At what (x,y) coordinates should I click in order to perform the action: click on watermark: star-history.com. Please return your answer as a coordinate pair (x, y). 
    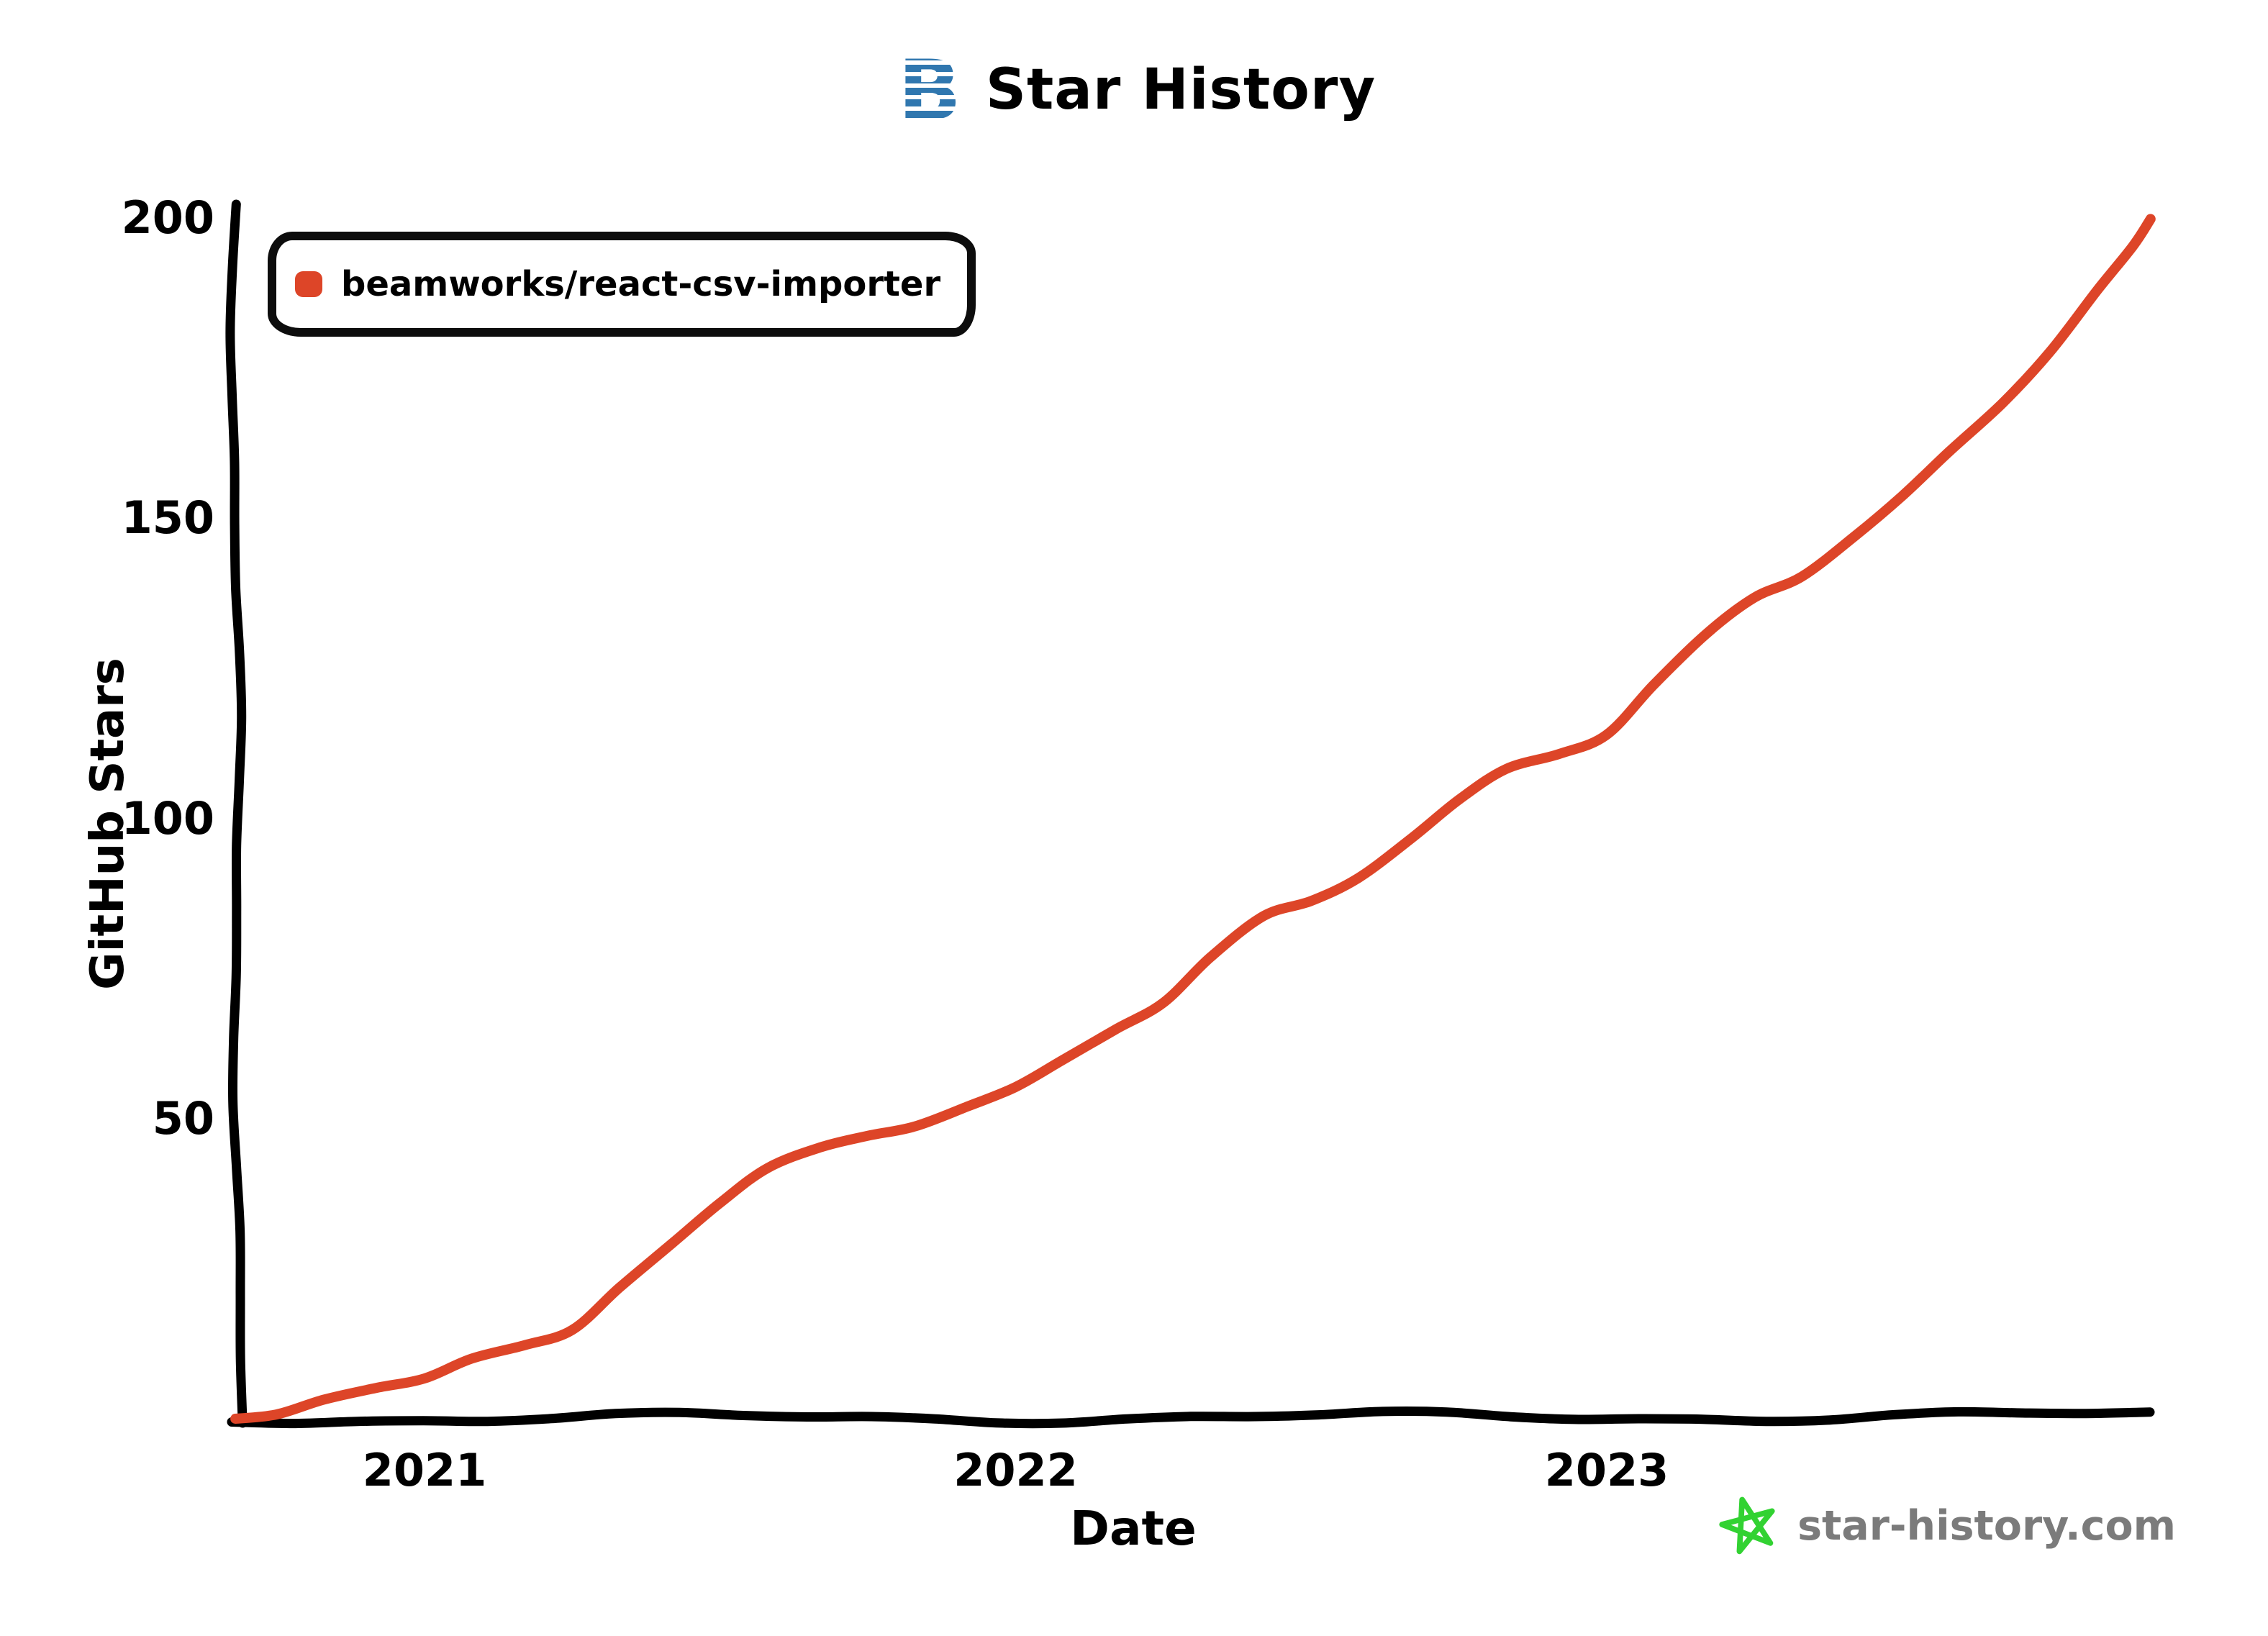
    Looking at the image, I should click on (1947, 1526).